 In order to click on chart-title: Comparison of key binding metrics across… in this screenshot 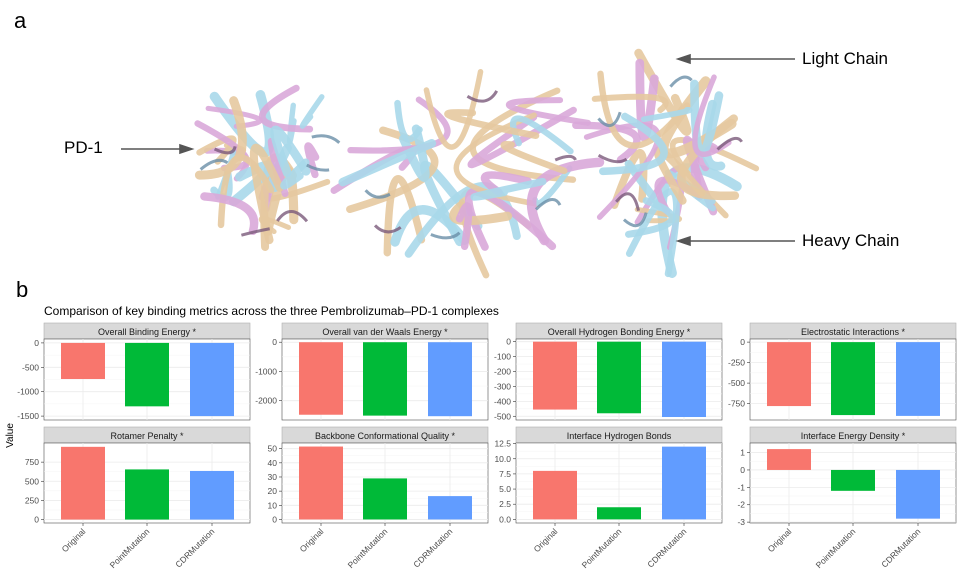, I will do `click(271, 311)`.